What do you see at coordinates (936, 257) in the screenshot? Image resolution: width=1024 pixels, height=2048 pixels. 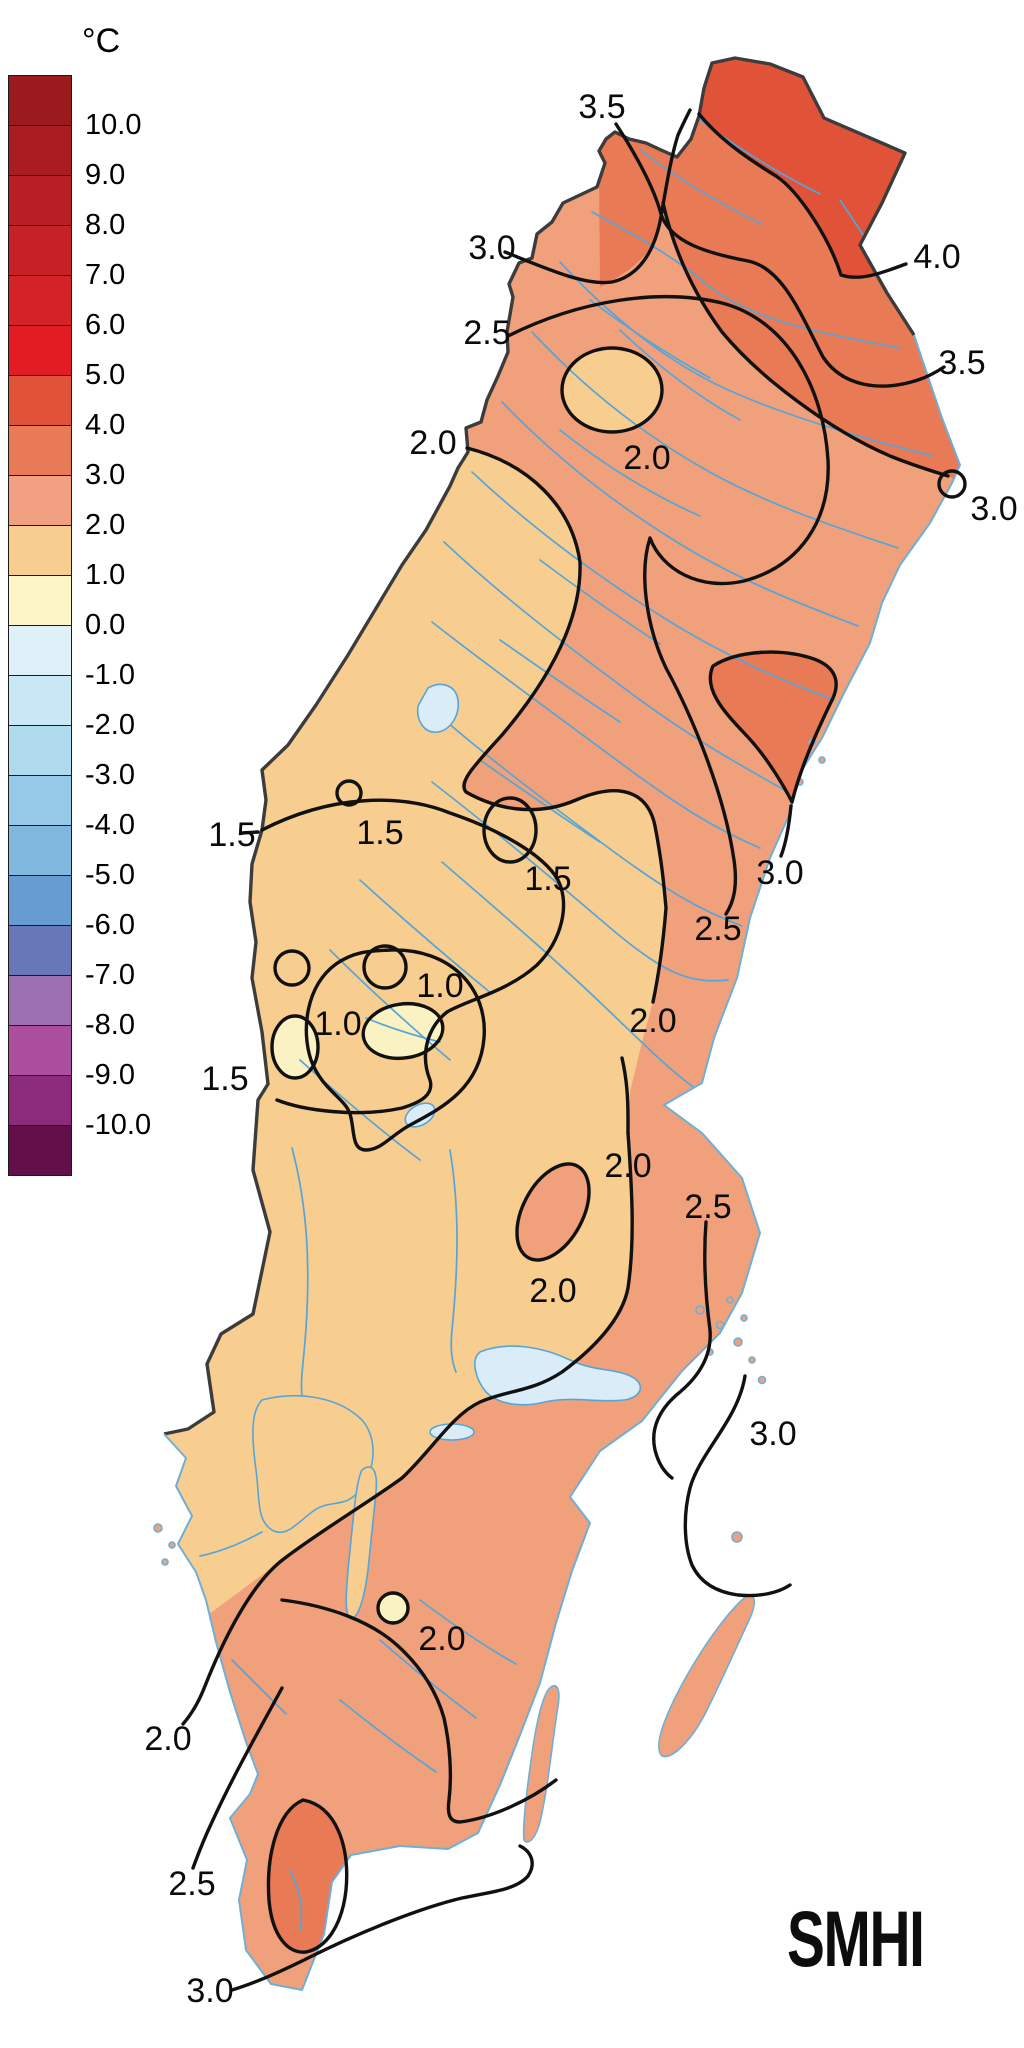 I see `contour-label: 4.0` at bounding box center [936, 257].